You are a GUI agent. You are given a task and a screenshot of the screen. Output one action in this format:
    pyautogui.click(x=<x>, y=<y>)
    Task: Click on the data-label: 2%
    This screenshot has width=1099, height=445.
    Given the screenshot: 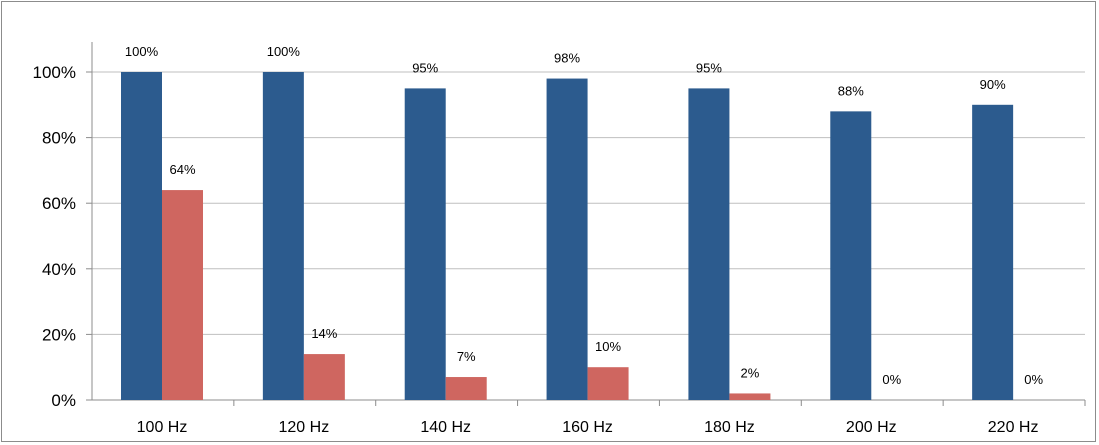 What is the action you would take?
    pyautogui.click(x=750, y=372)
    